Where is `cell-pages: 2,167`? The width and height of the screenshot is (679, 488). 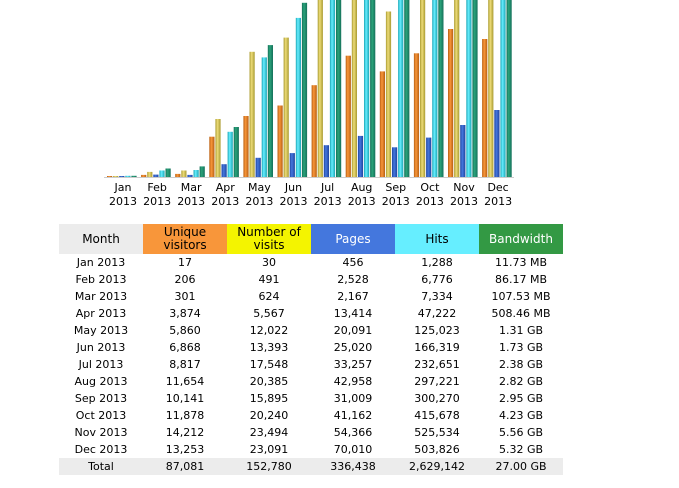 cell-pages: 2,167 is located at coordinates (353, 296).